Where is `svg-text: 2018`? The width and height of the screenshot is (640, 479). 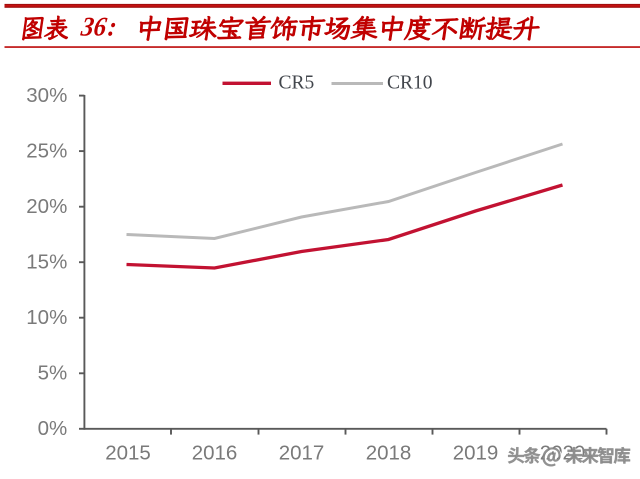 svg-text: 2018 is located at coordinates (389, 452).